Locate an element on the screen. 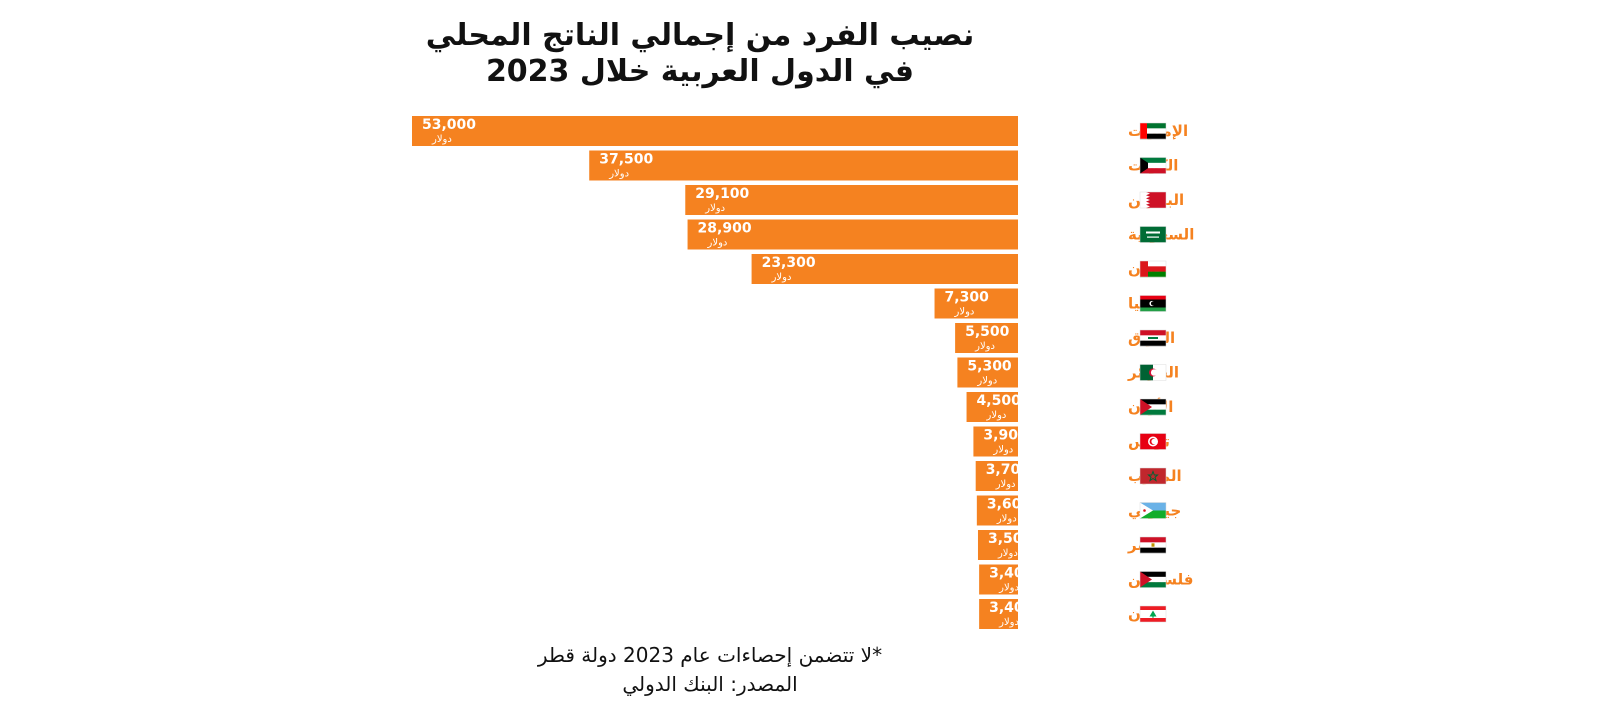 The image size is (1600, 720). bar-value-label: 29,100 is located at coordinates (722, 194).